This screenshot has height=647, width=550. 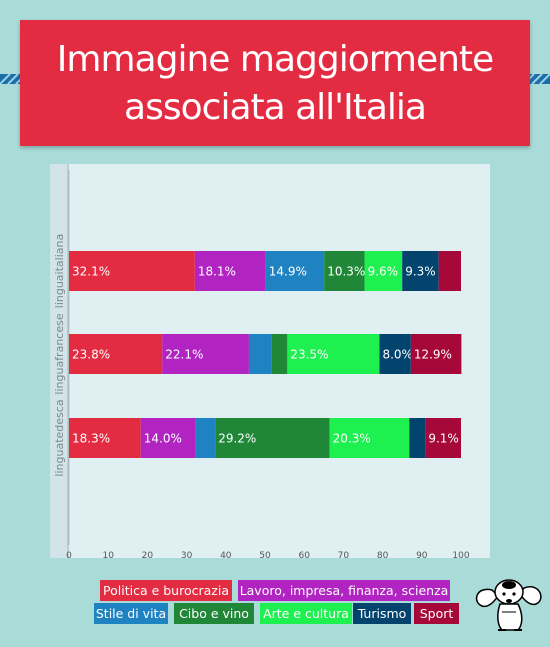 I want to click on basset-dog-mascot-icon, so click(x=508, y=605).